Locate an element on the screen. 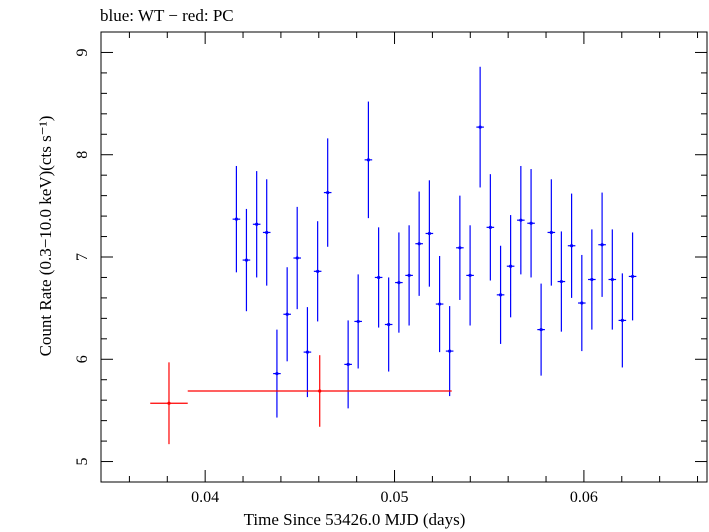 The width and height of the screenshot is (709, 532). x-axis-label: Time Since 53426.0 MJD (days) is located at coordinates (354, 519).